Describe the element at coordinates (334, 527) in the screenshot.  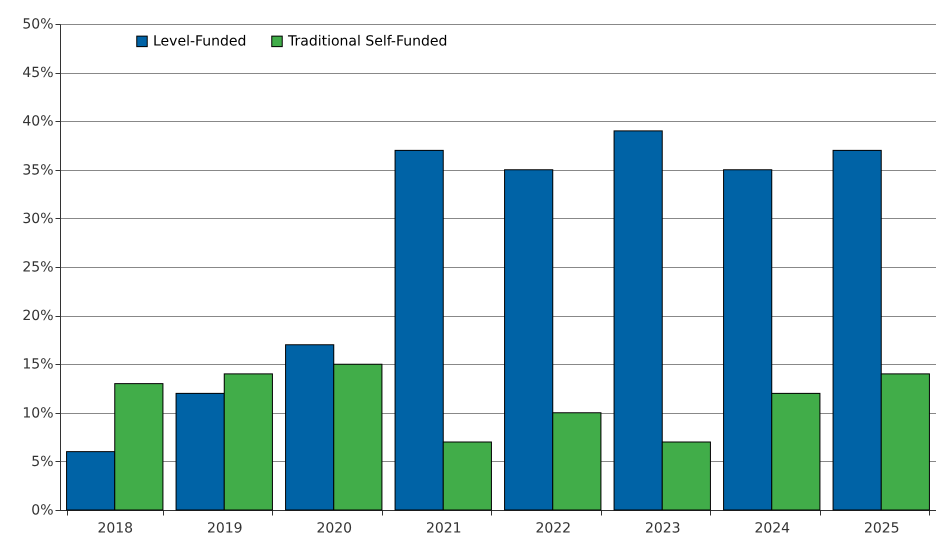
I see `x-tick-label: 2020` at that location.